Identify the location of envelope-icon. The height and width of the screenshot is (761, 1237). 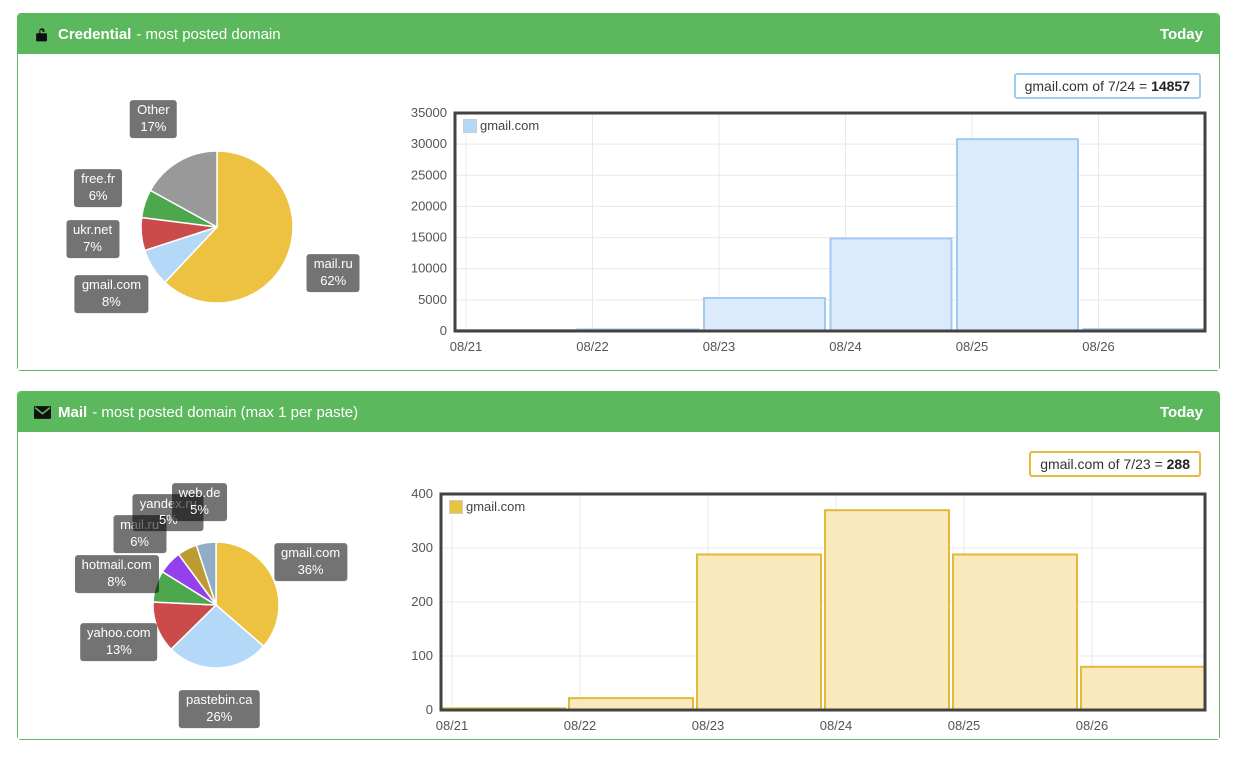
(42, 412).